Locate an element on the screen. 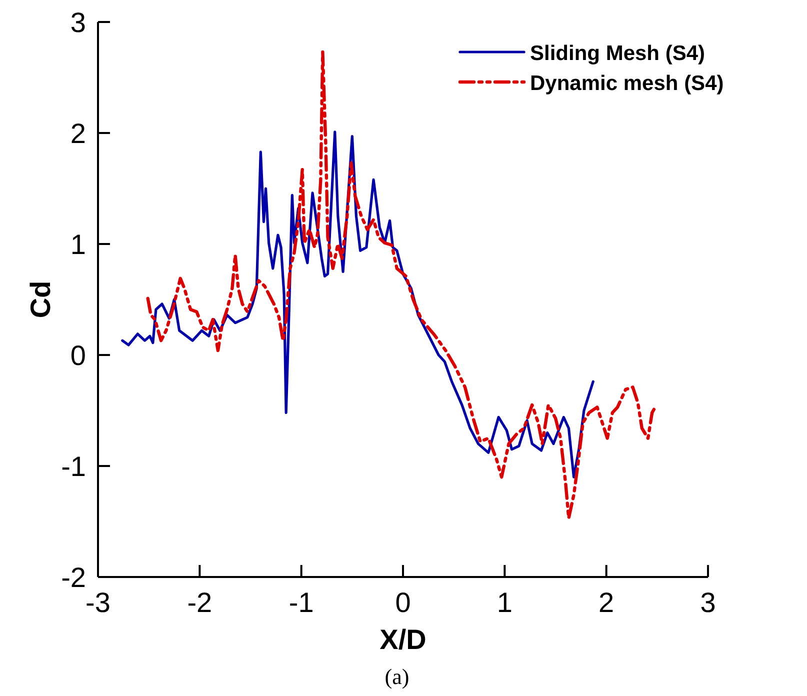 This screenshot has width=807, height=696. text: (a) is located at coordinates (397, 676).